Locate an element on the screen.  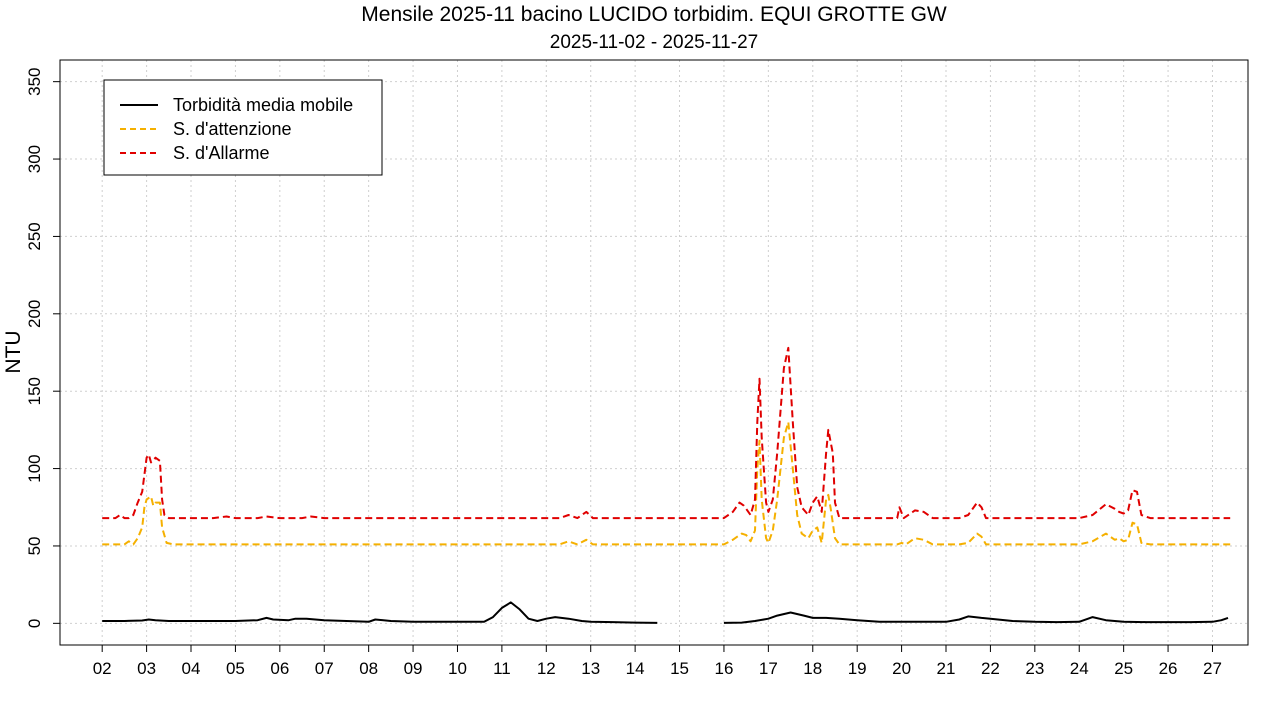
x-tick-label: 18 is located at coordinates (812, 668).